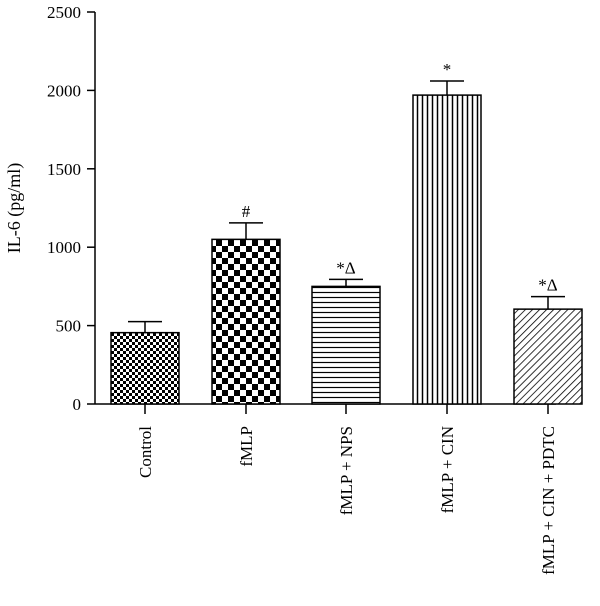  What do you see at coordinates (145, 452) in the screenshot?
I see `x-tick-label: Control` at bounding box center [145, 452].